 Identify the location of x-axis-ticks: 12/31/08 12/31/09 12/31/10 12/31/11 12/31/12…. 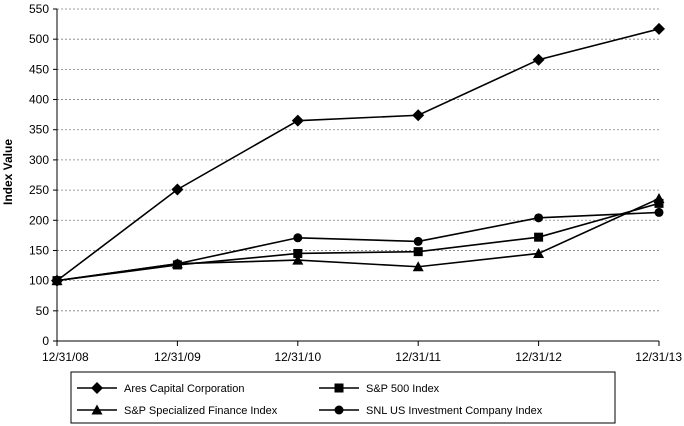
(362, 352).